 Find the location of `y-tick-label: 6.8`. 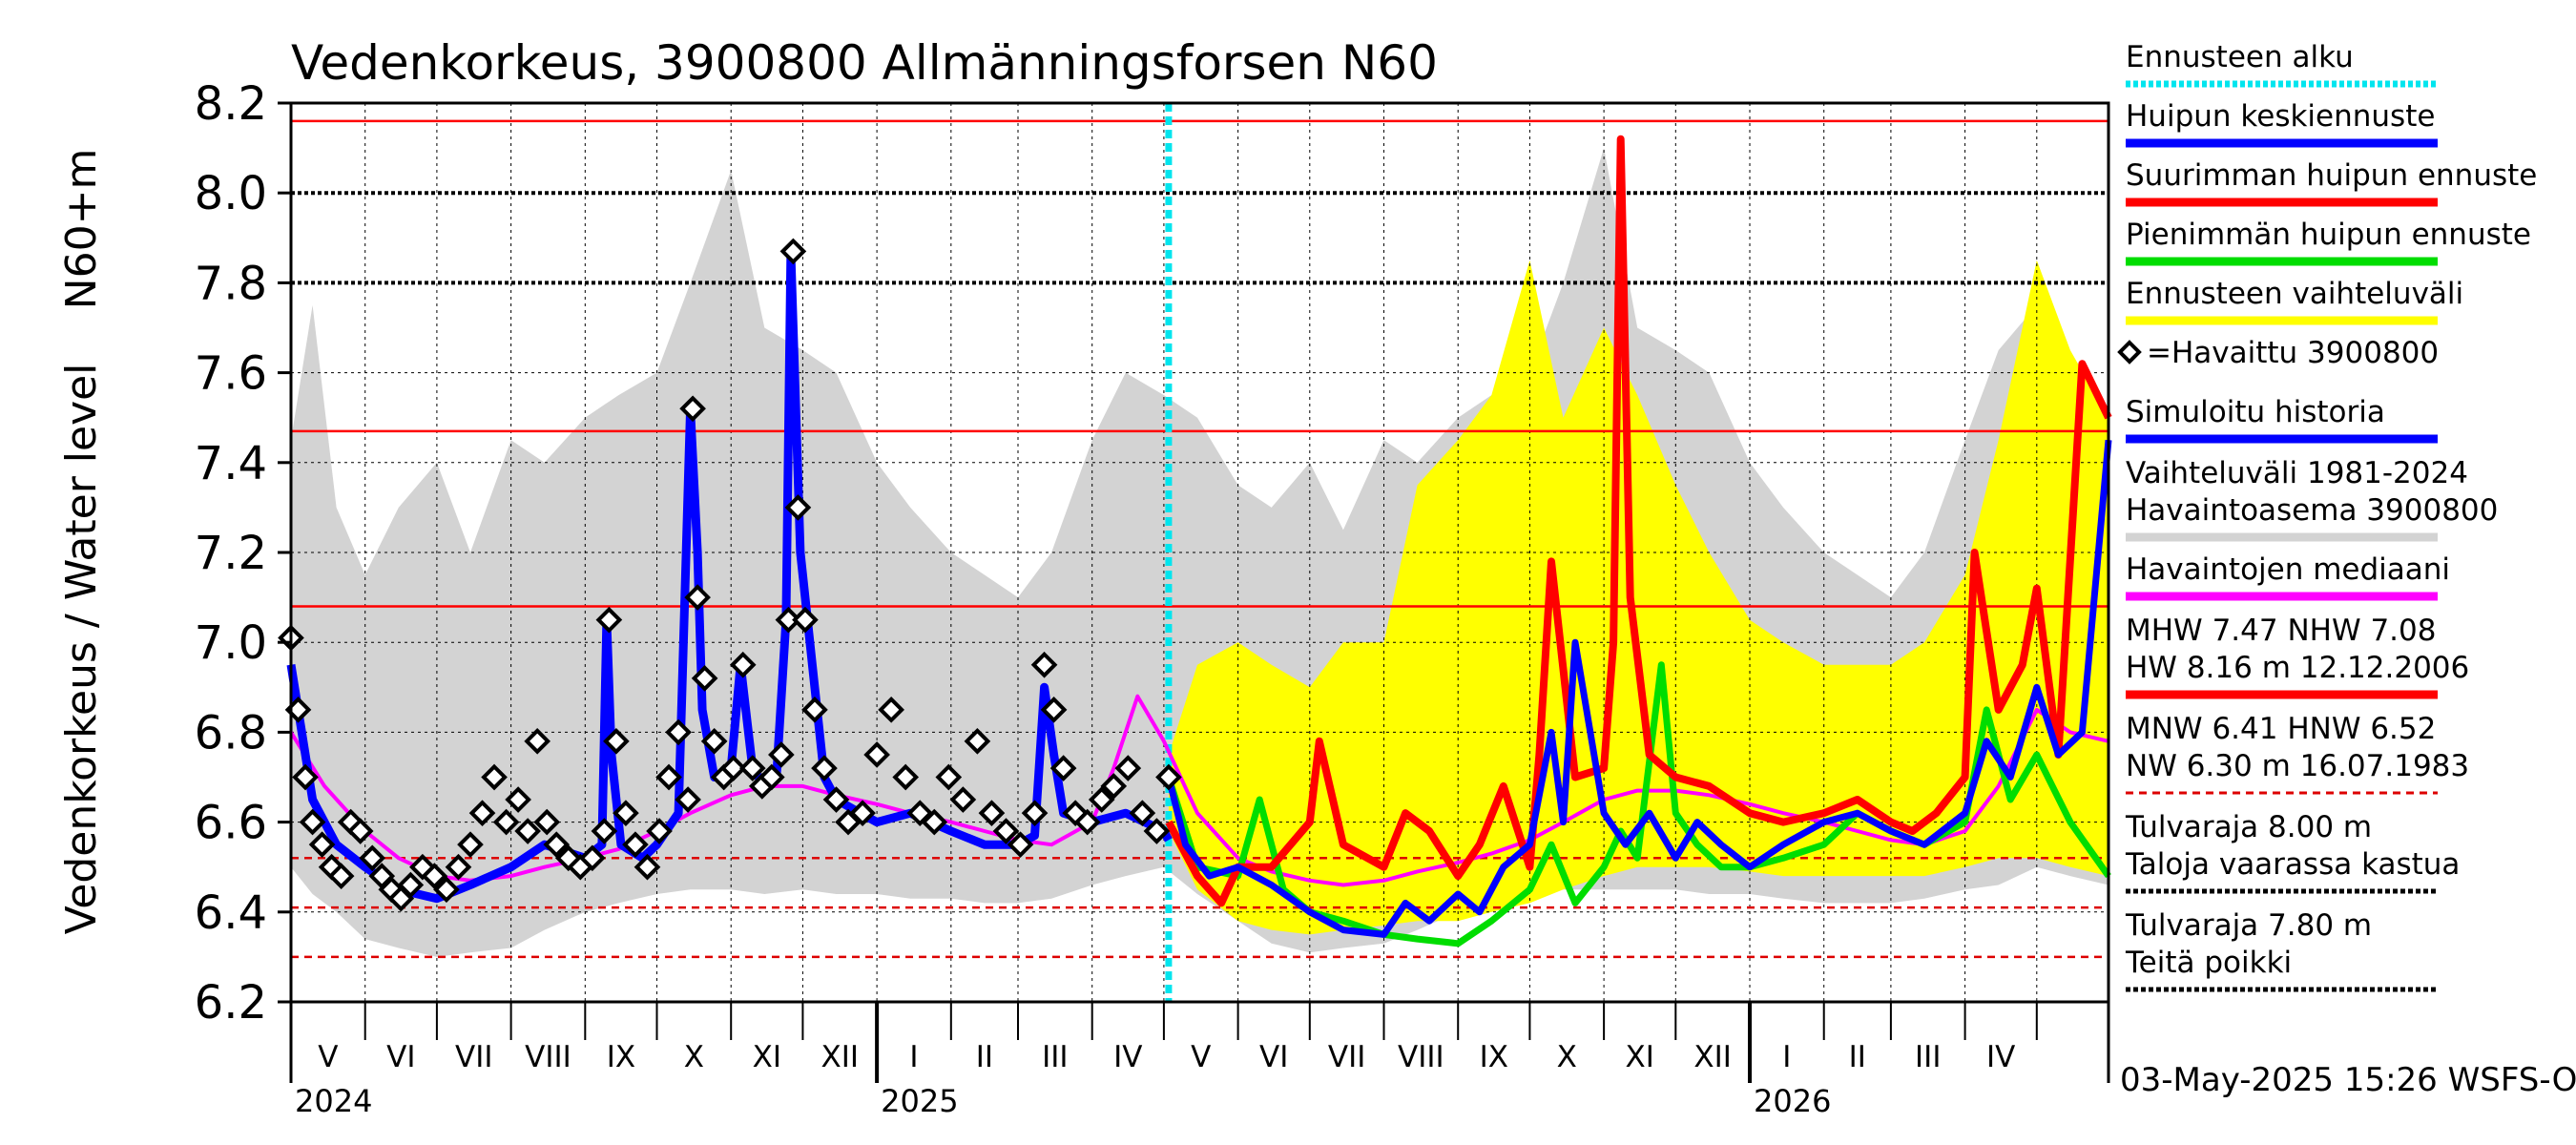

y-tick-label: 6.8 is located at coordinates (231, 733).